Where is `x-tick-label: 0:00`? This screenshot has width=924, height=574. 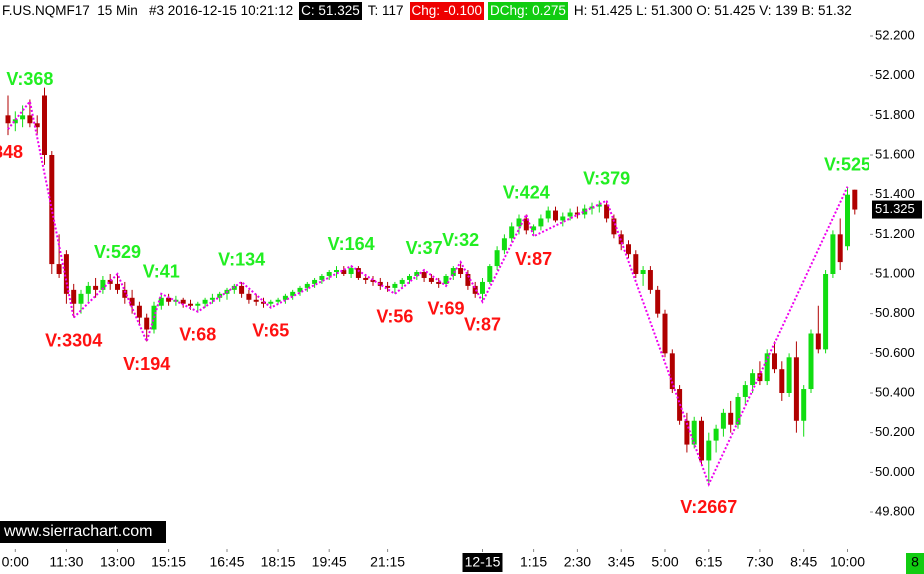 x-tick-label: 0:00 is located at coordinates (15, 562).